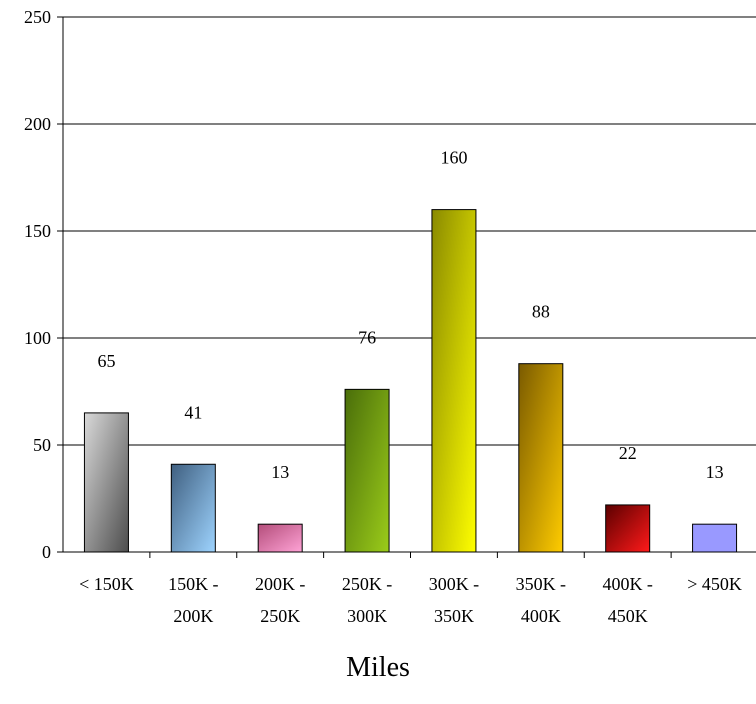  Describe the element at coordinates (37, 338) in the screenshot. I see `y-tick-label: 100` at that location.